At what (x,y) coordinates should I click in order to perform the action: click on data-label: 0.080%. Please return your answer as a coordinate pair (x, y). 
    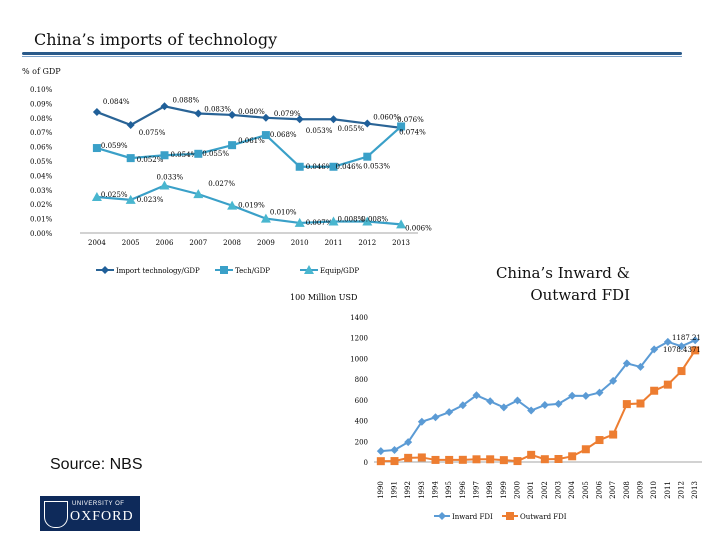
    Looking at the image, I should click on (251, 112).